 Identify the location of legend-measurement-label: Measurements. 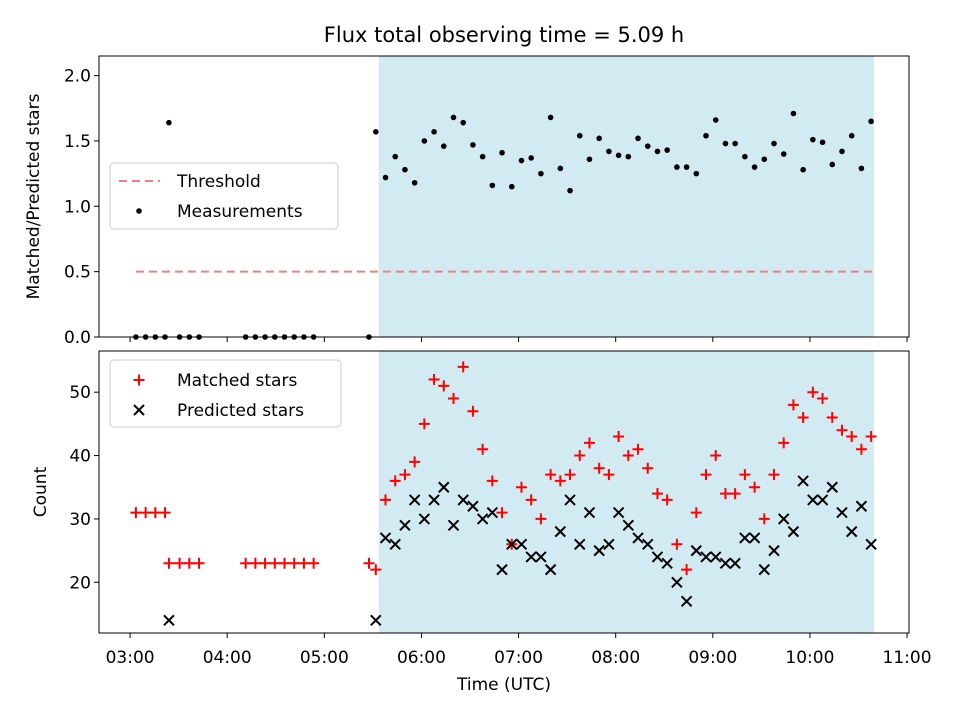
(240, 212).